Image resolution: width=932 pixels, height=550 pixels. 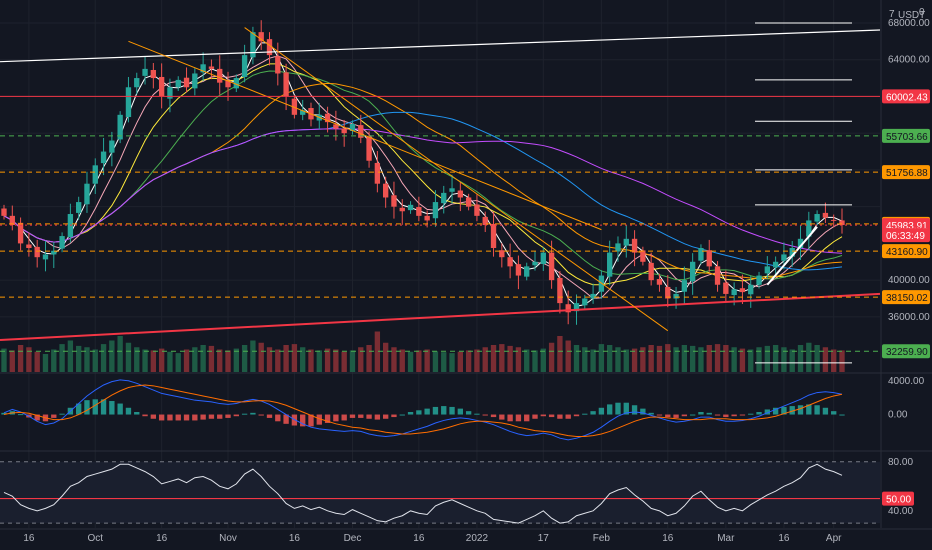 I want to click on time-axis: 16 Oct 16 Nov 16 Dec 16 2022 17 Feb 16 Mar 16 Apr, so click(x=432, y=538).